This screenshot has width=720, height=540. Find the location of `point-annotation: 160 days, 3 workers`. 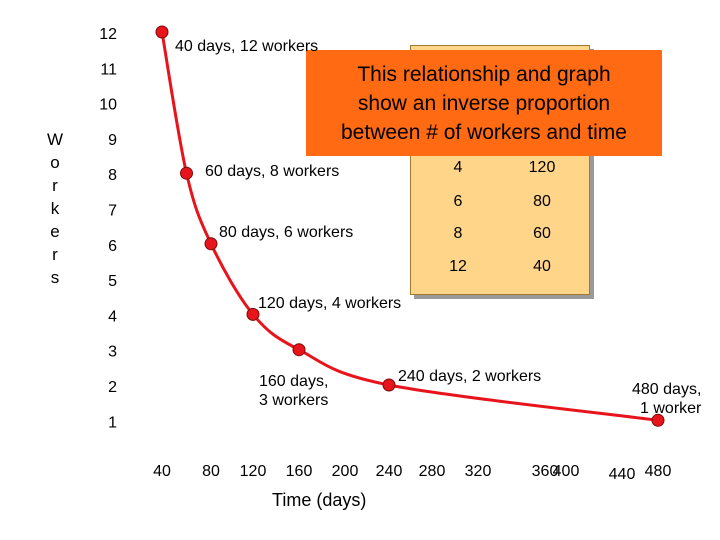

point-annotation: 160 days, 3 workers is located at coordinates (293, 391).